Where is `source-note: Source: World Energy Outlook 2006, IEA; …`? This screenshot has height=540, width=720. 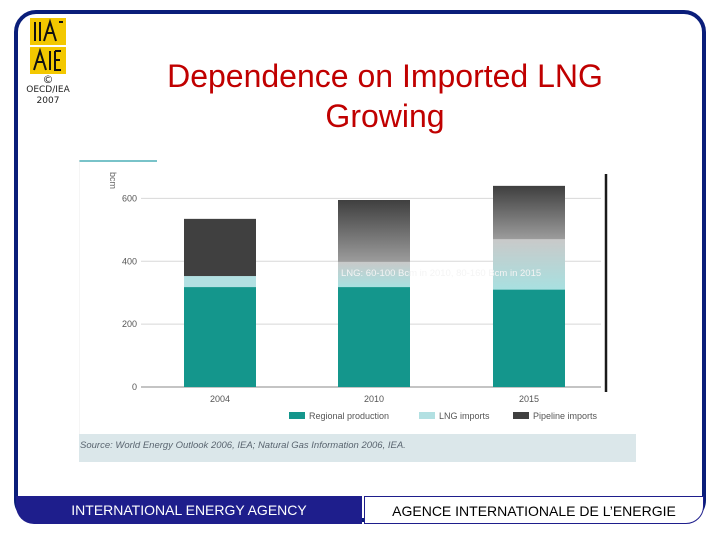 source-note: Source: World Energy Outlook 2006, IEA; … is located at coordinates (243, 445).